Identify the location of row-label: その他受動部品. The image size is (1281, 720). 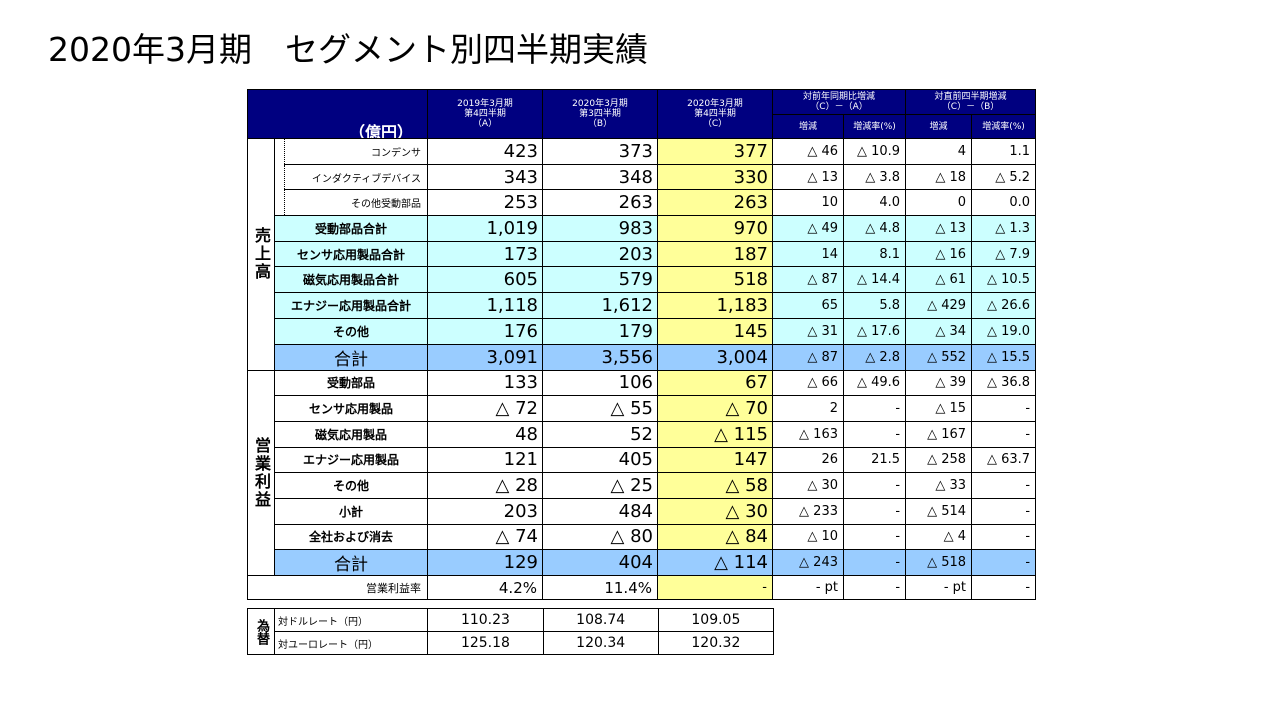
(356, 203).